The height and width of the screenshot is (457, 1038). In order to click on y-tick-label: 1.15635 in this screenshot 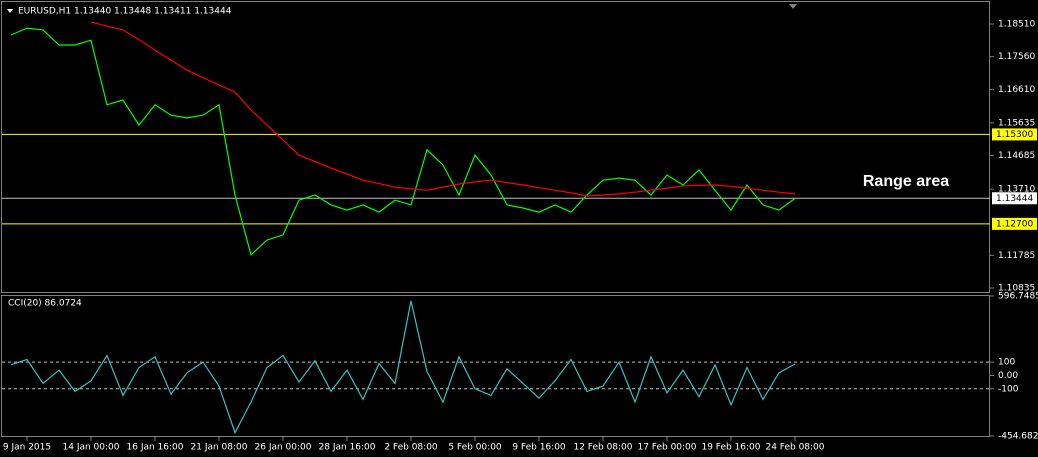, I will do `click(1016, 123)`.